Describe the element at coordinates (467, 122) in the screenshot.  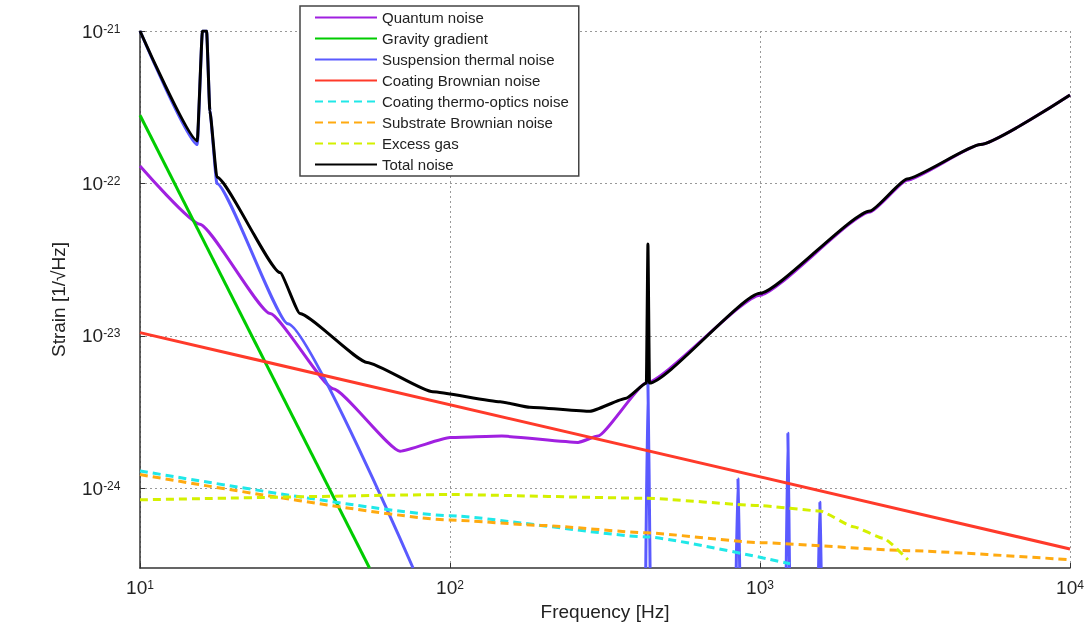
I see `legend-label: Substrate Brownian noise` at that location.